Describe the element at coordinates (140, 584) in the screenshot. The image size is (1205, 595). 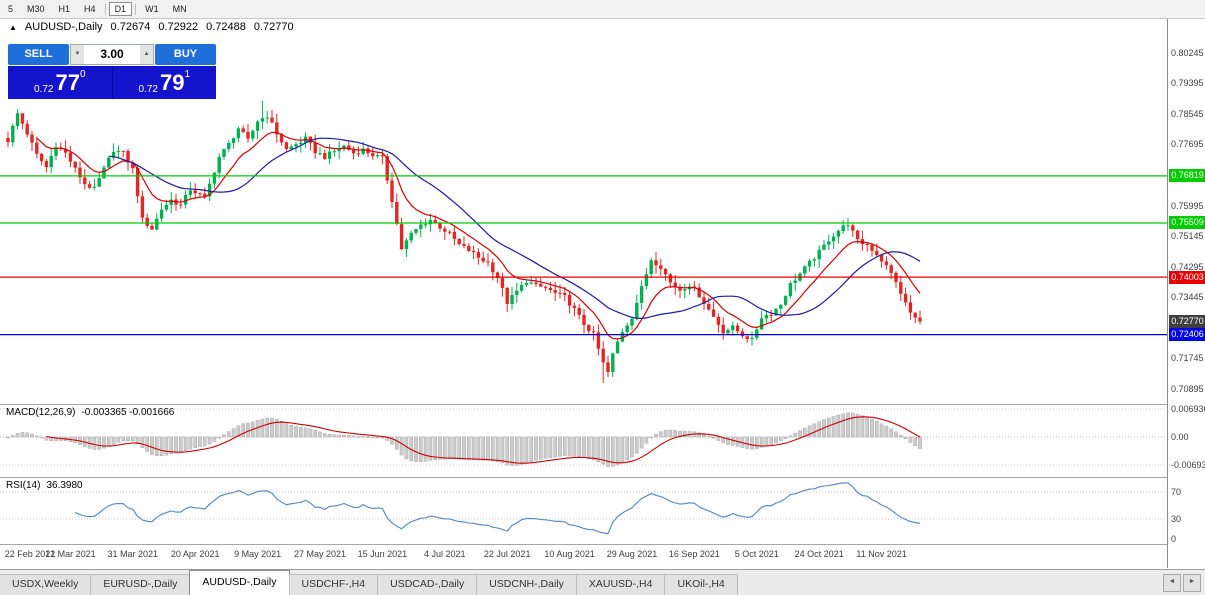
I see `tab-eurusd-daily: EURUSD-,Daily` at that location.